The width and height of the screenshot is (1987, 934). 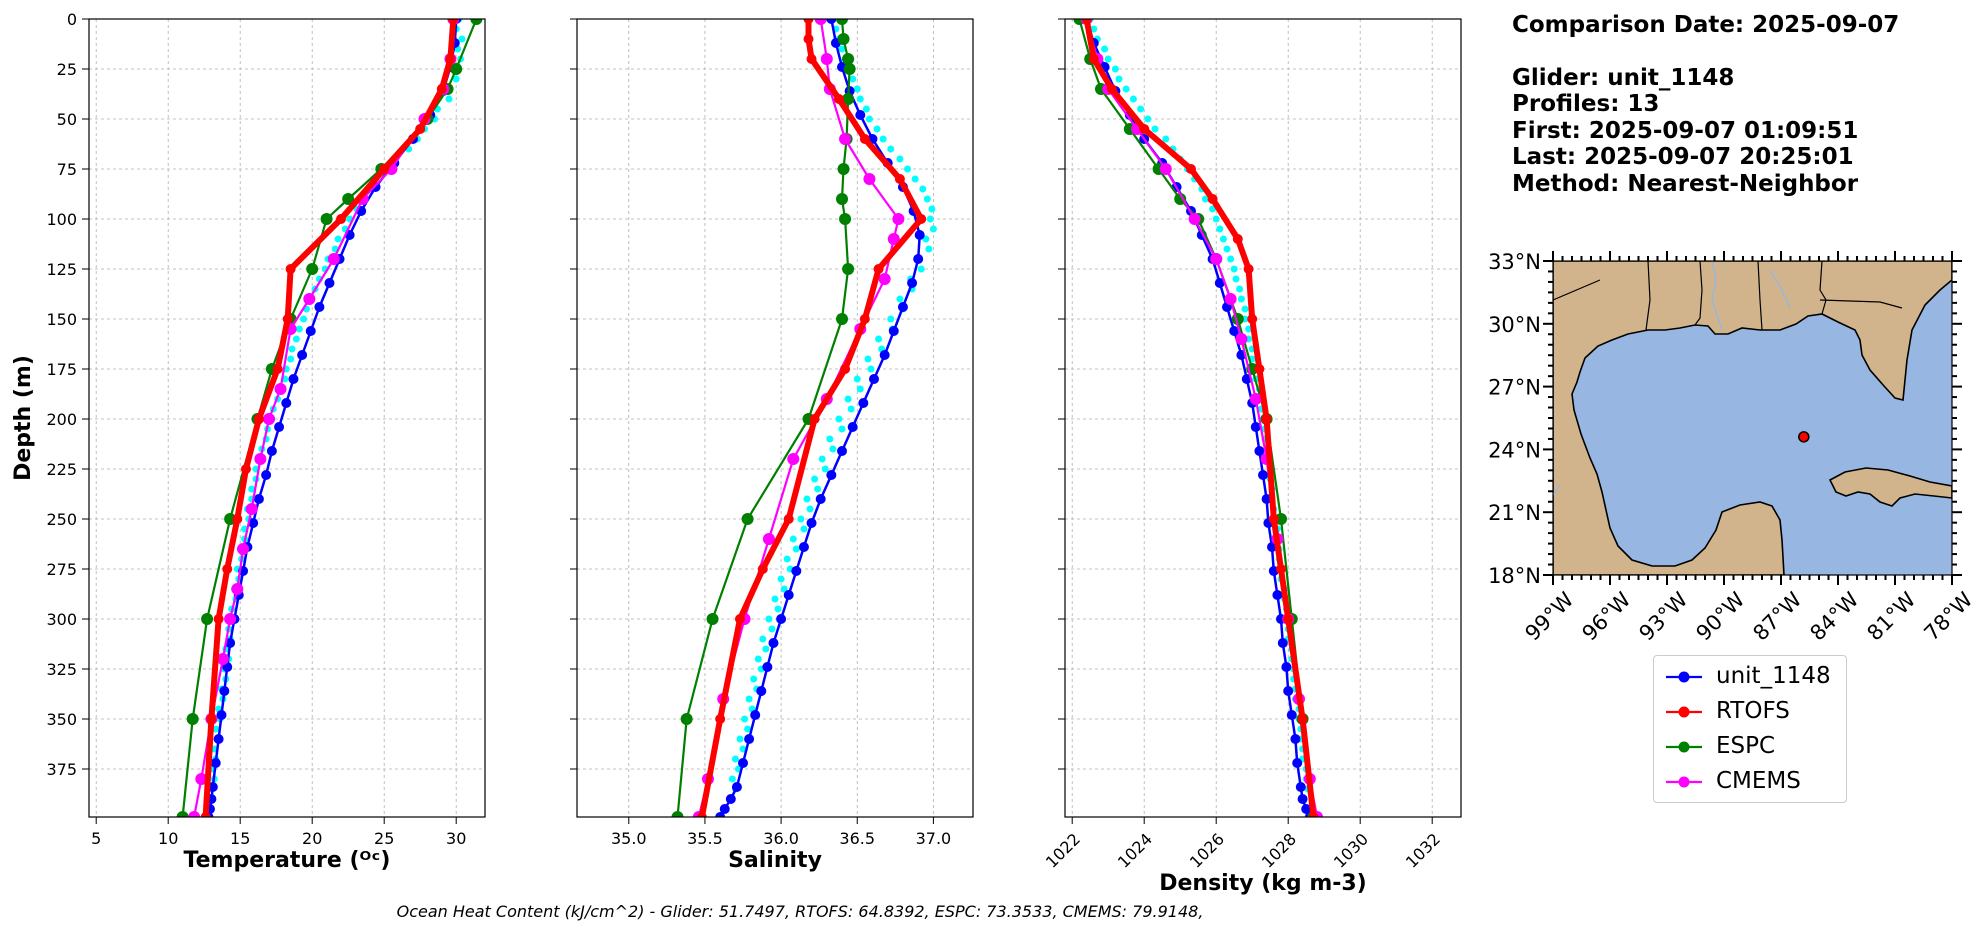 I want to click on y-tick-label: 375, so click(x=61, y=769).